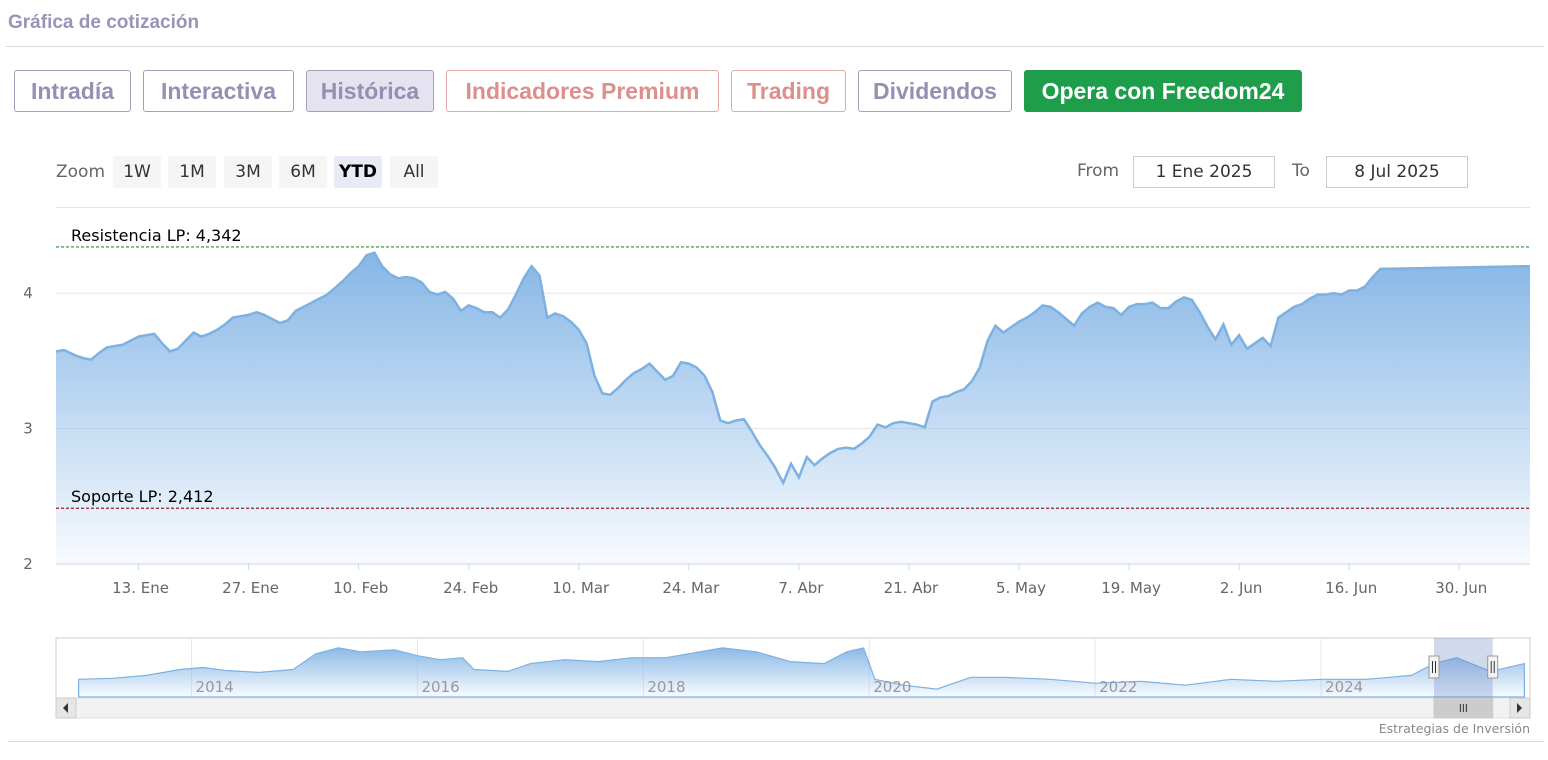  What do you see at coordinates (250, 588) in the screenshot?
I see `x-tick-label: 27. Ene` at bounding box center [250, 588].